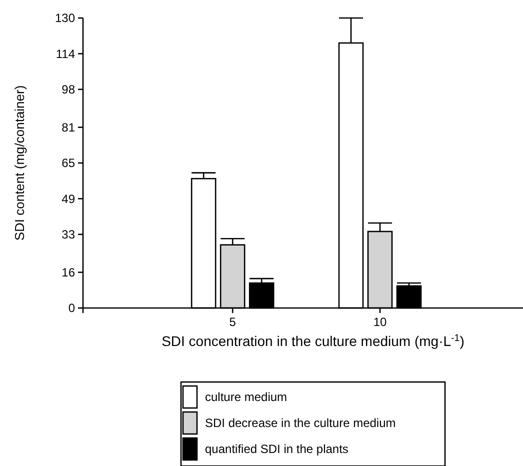 The width and height of the screenshot is (523, 466). Describe the element at coordinates (69, 199) in the screenshot. I see `y-tick-label: 49` at that location.